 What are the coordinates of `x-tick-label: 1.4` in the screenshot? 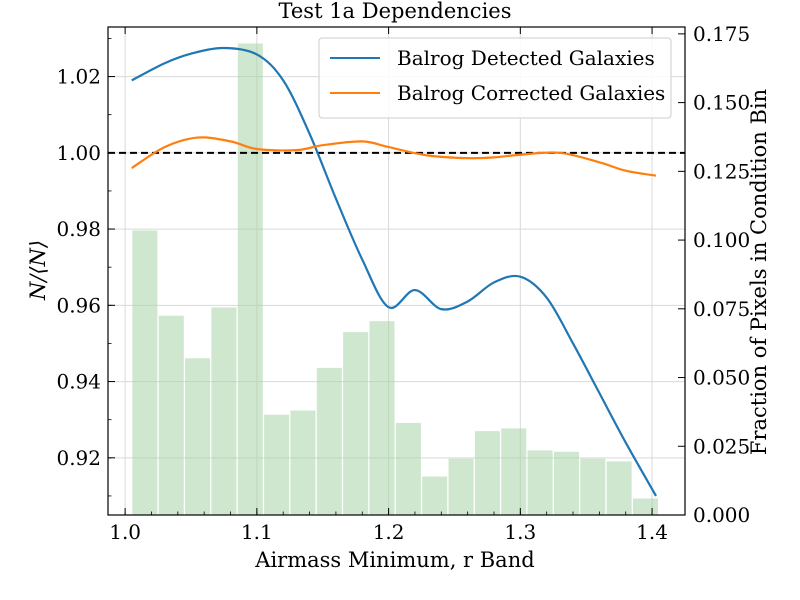 It's located at (652, 532).